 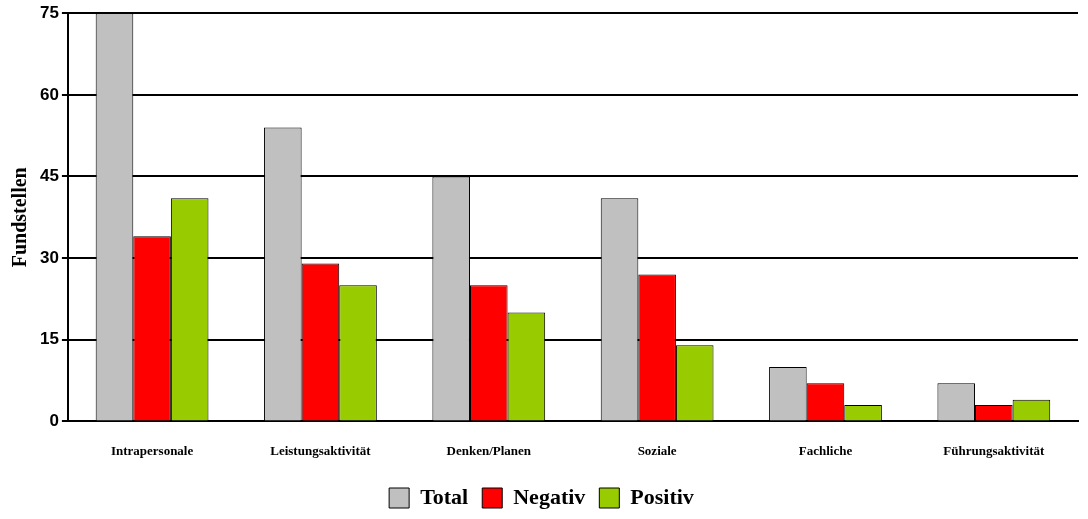 What do you see at coordinates (657, 450) in the screenshot?
I see `x-tick-label: Soziale` at bounding box center [657, 450].